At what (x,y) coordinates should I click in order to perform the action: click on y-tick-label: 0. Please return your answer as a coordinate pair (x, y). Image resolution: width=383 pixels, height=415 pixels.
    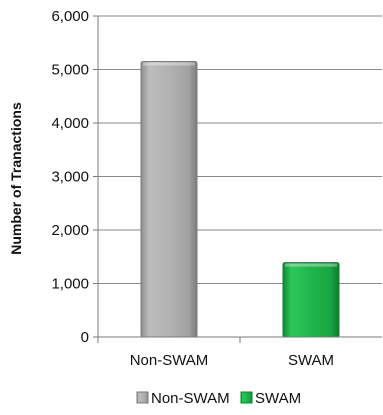
    Looking at the image, I should click on (85, 337).